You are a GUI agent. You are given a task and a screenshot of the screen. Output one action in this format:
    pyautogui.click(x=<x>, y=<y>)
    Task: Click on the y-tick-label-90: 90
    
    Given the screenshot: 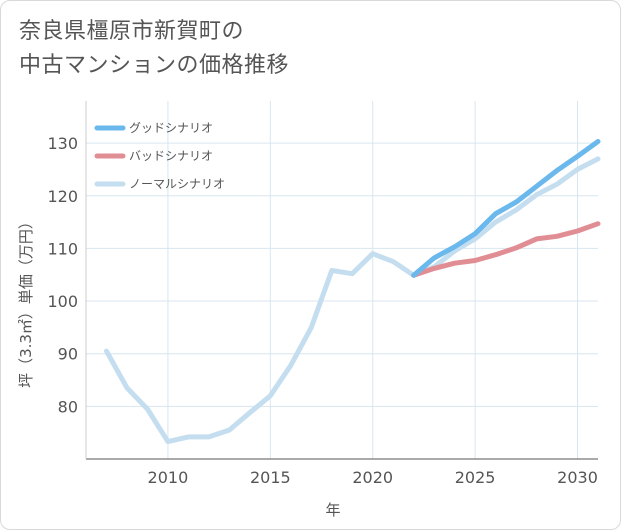 What is the action you would take?
    pyautogui.click(x=68, y=354)
    